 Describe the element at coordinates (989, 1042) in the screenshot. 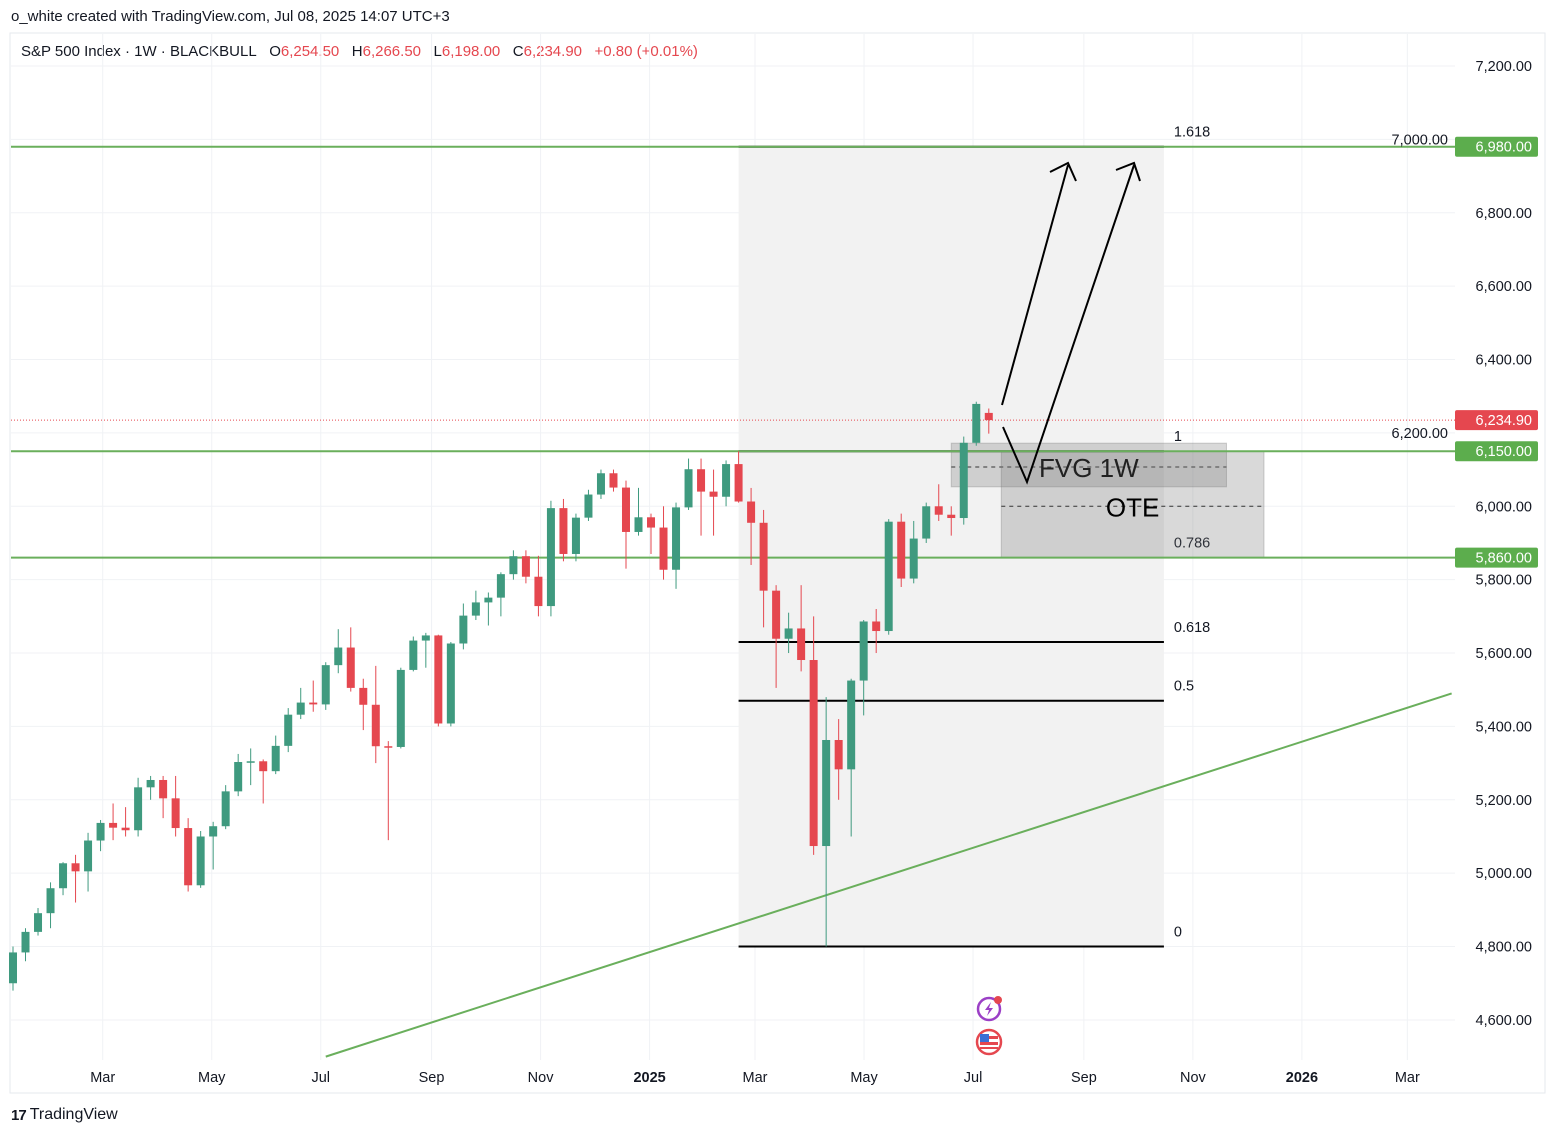

I see `us-flag-icon` at that location.